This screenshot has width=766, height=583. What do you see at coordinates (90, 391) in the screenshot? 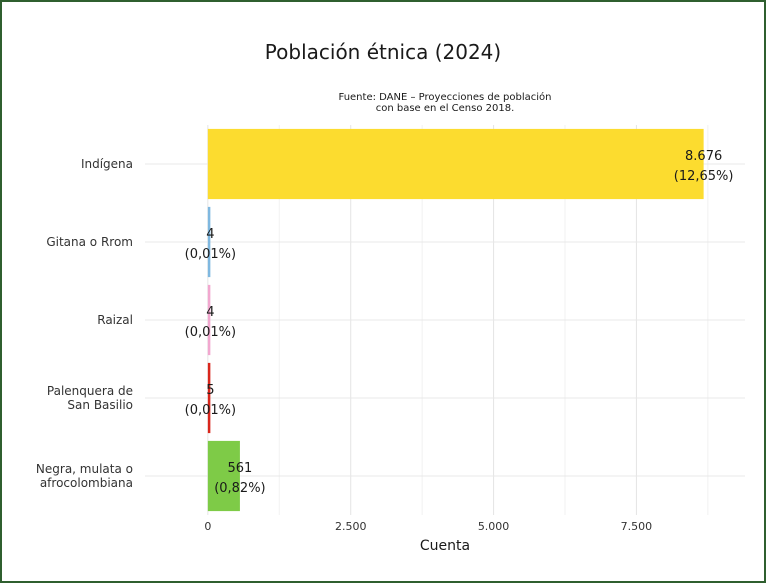
I see `y-category-label: Palenquera de` at bounding box center [90, 391].